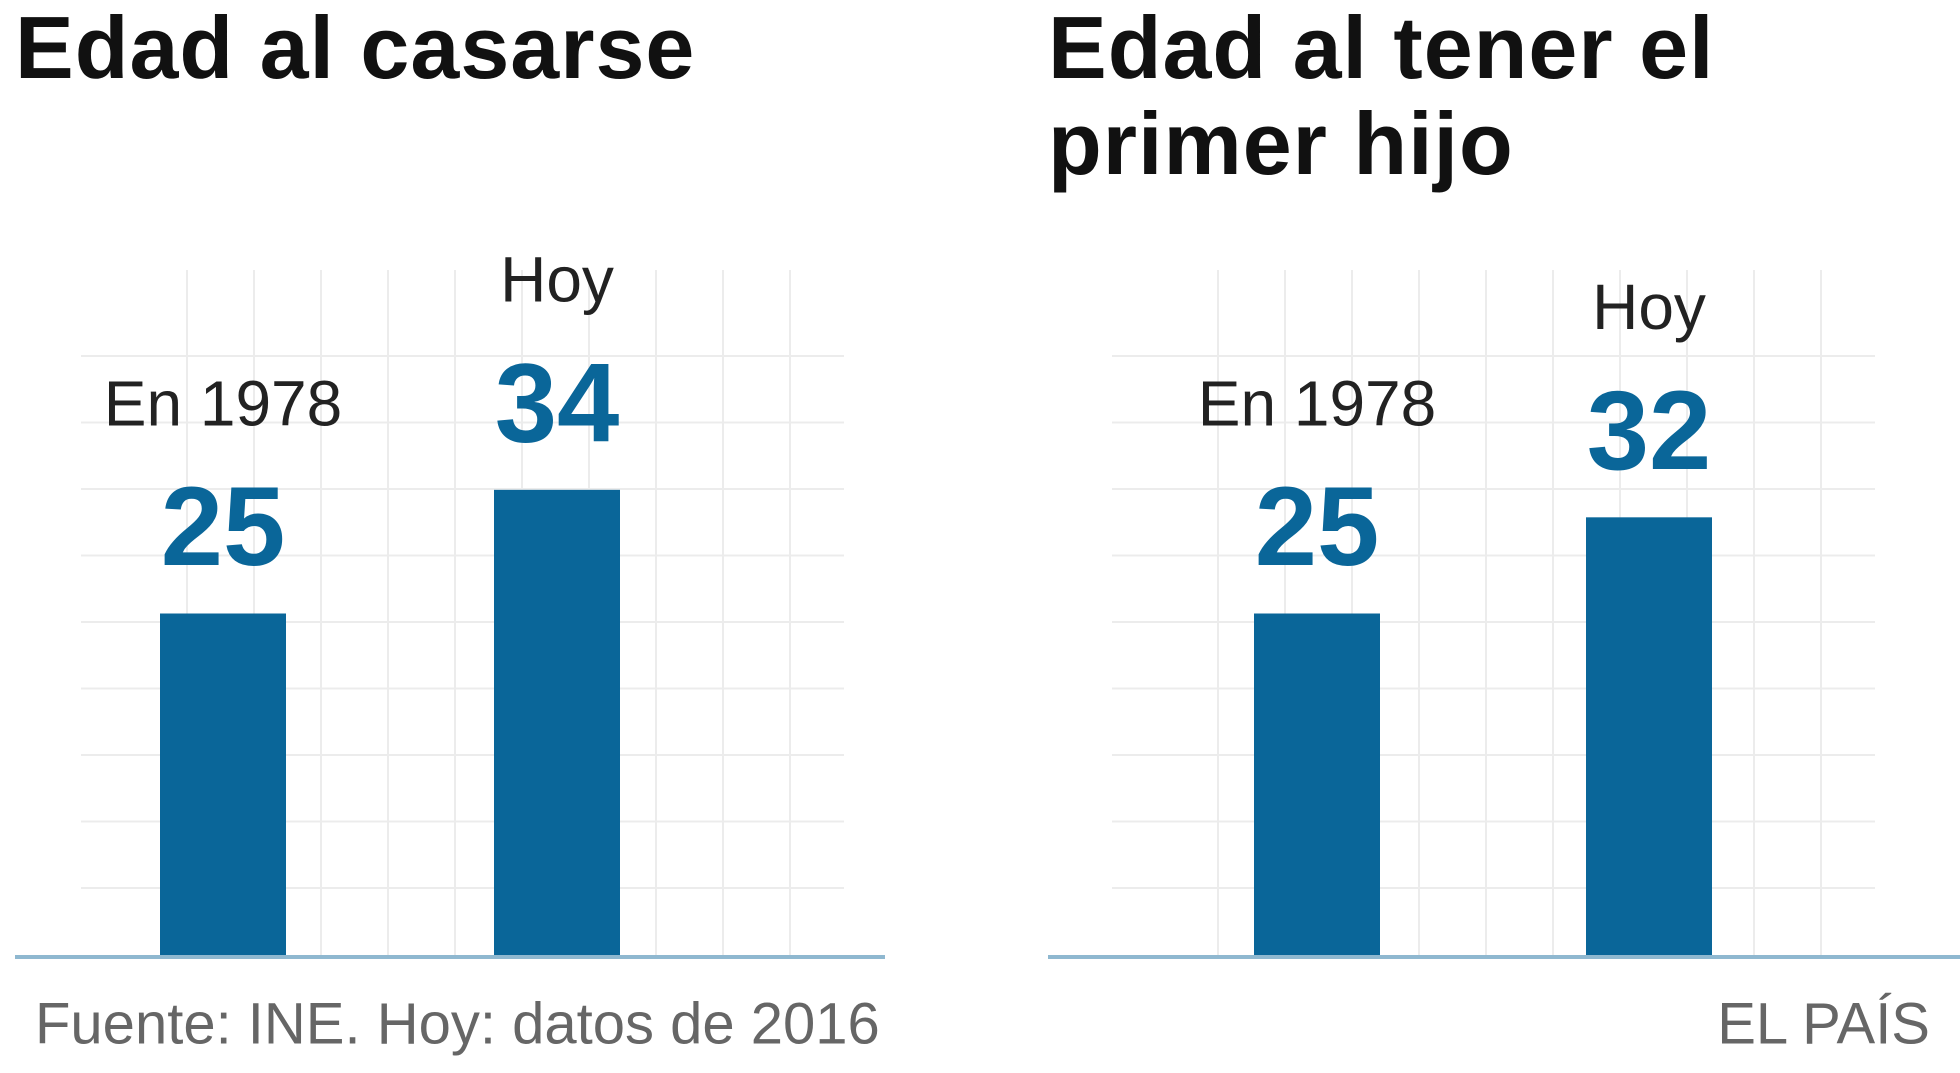  What do you see at coordinates (457, 1023) in the screenshot?
I see `source: Fuente: INE. Hoy: datos de 2016` at bounding box center [457, 1023].